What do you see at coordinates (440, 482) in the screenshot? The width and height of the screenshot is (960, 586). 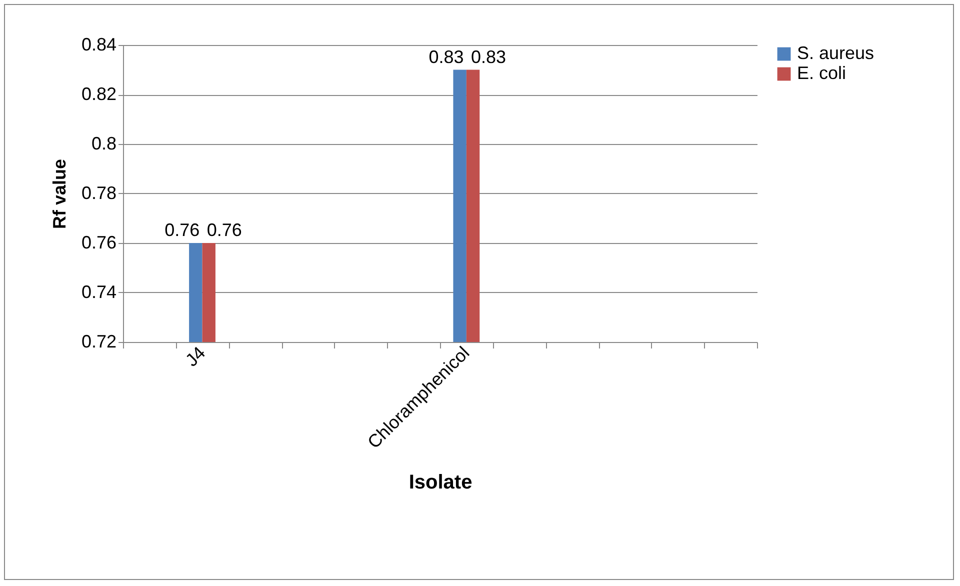 I see `x-axis-title: Isolate` at bounding box center [440, 482].